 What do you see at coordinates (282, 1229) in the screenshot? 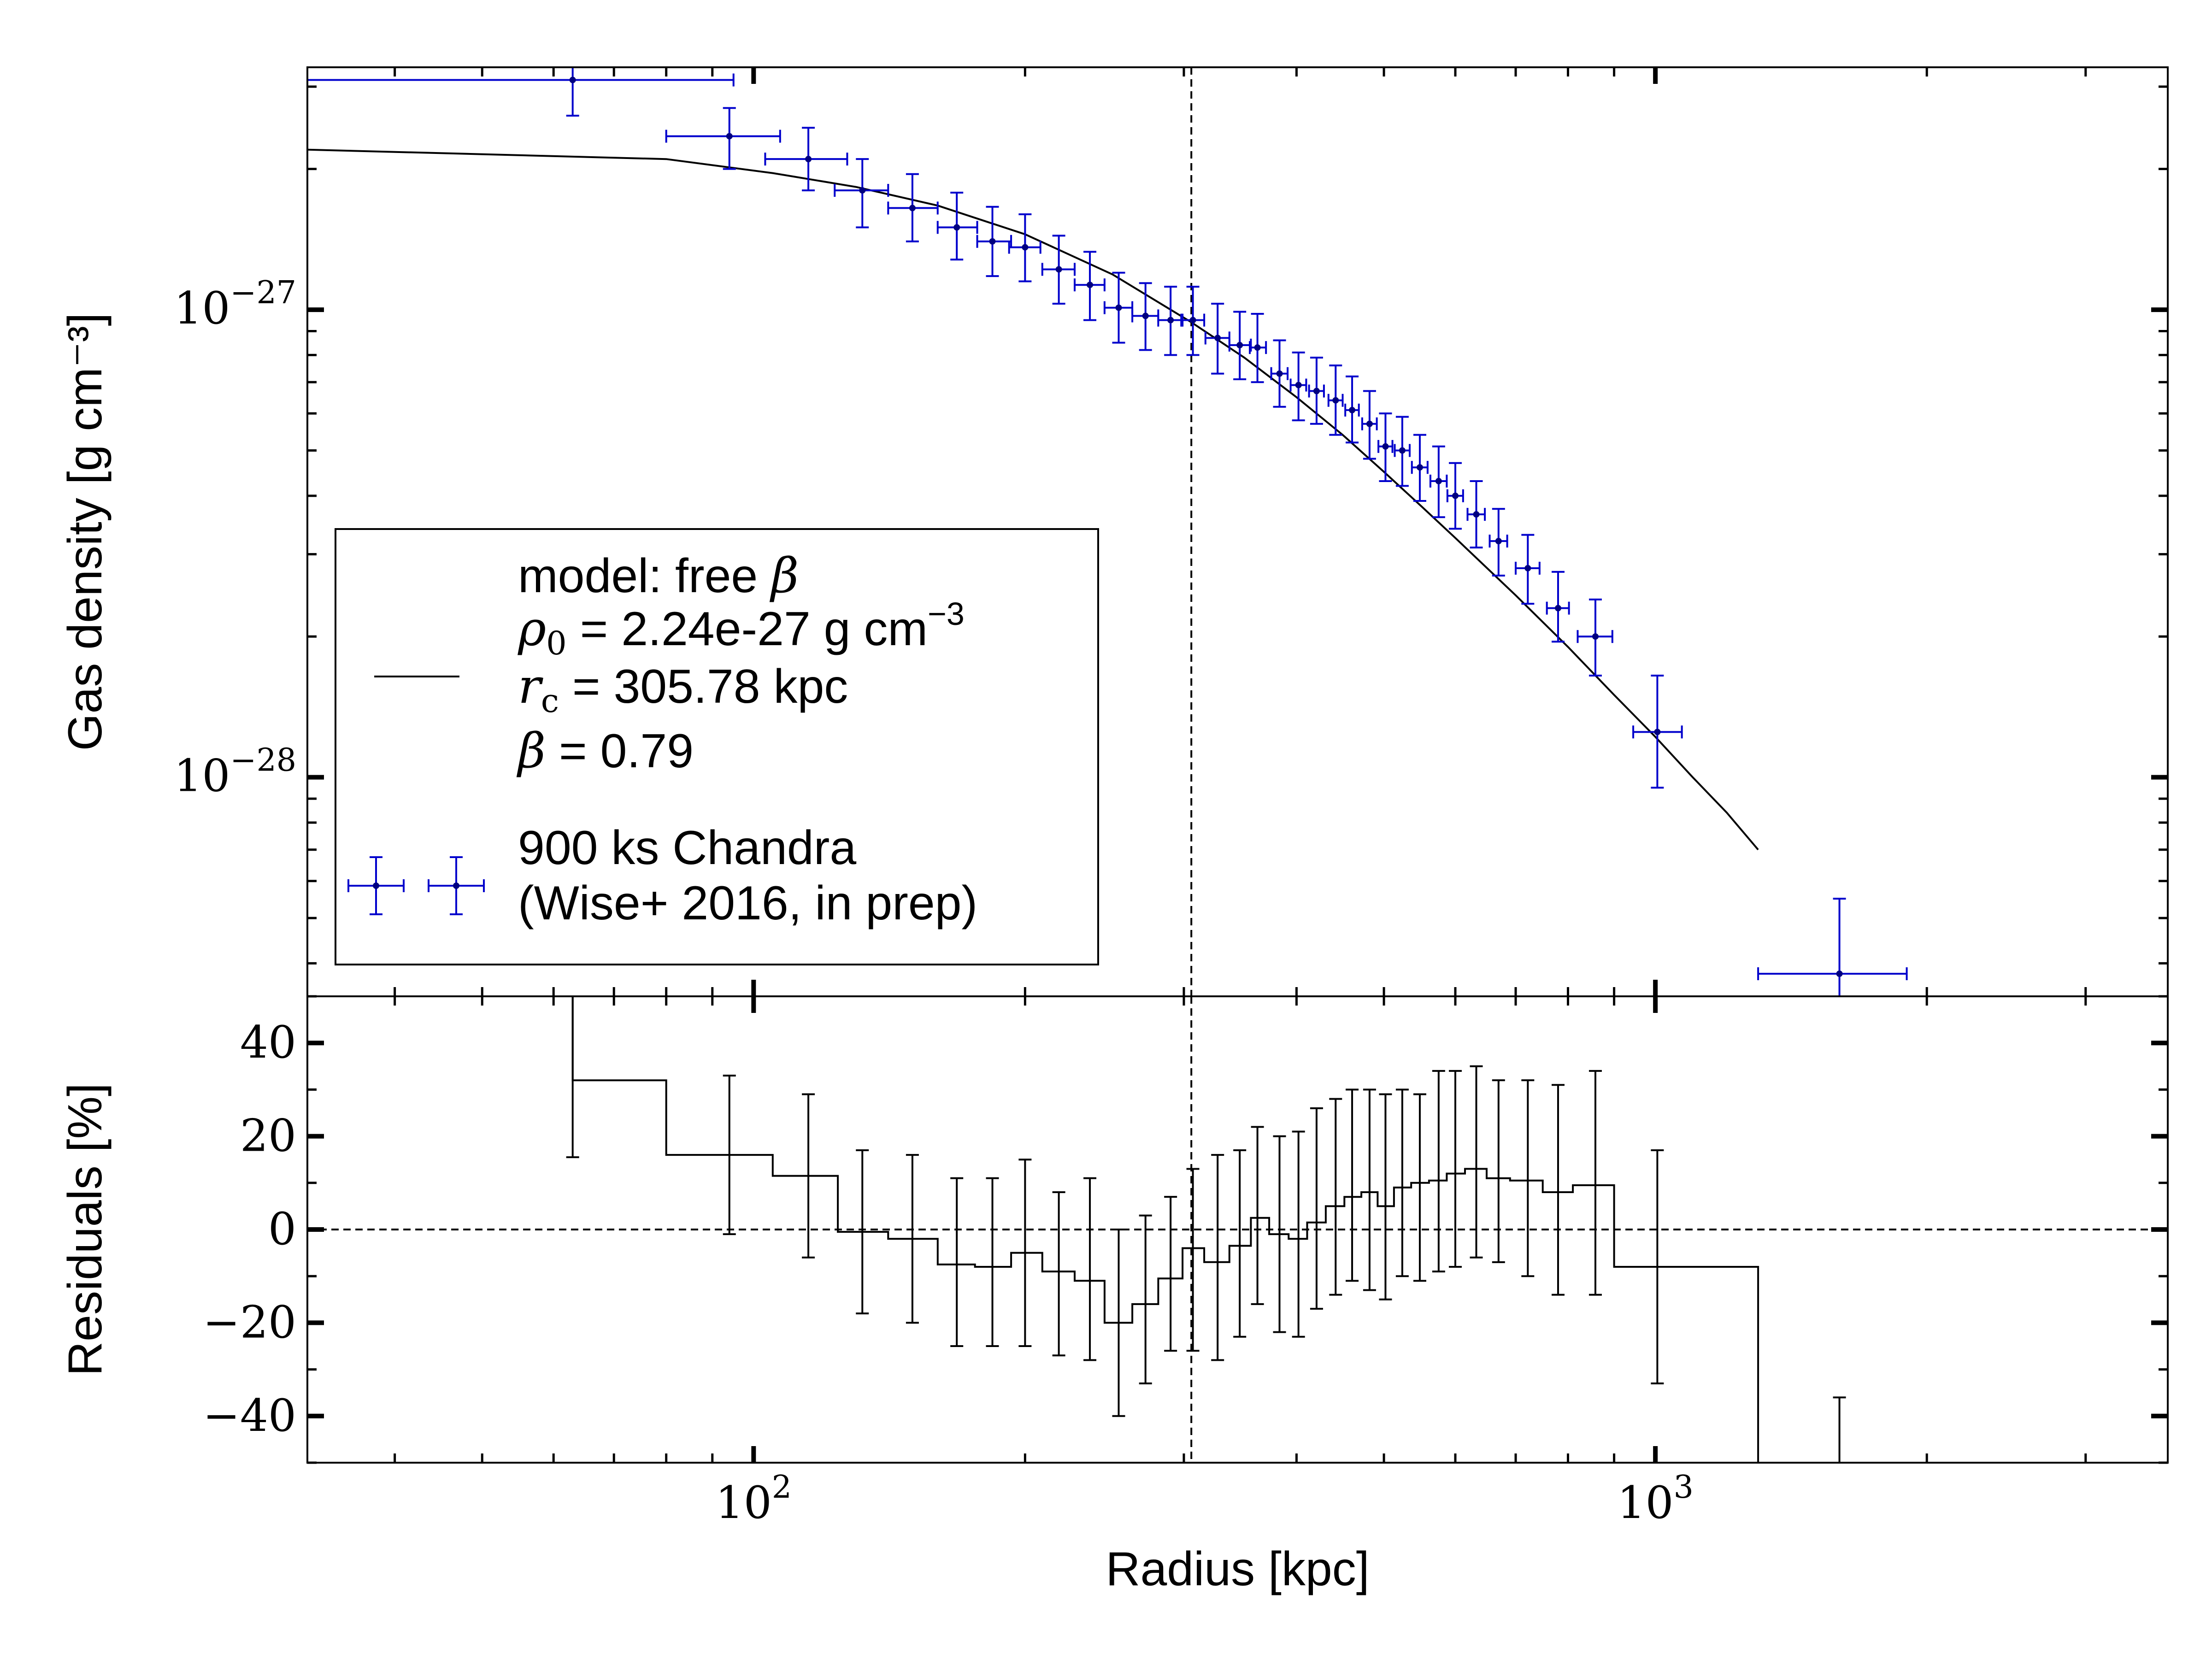
I see `y-tick-label: 0` at bounding box center [282, 1229].